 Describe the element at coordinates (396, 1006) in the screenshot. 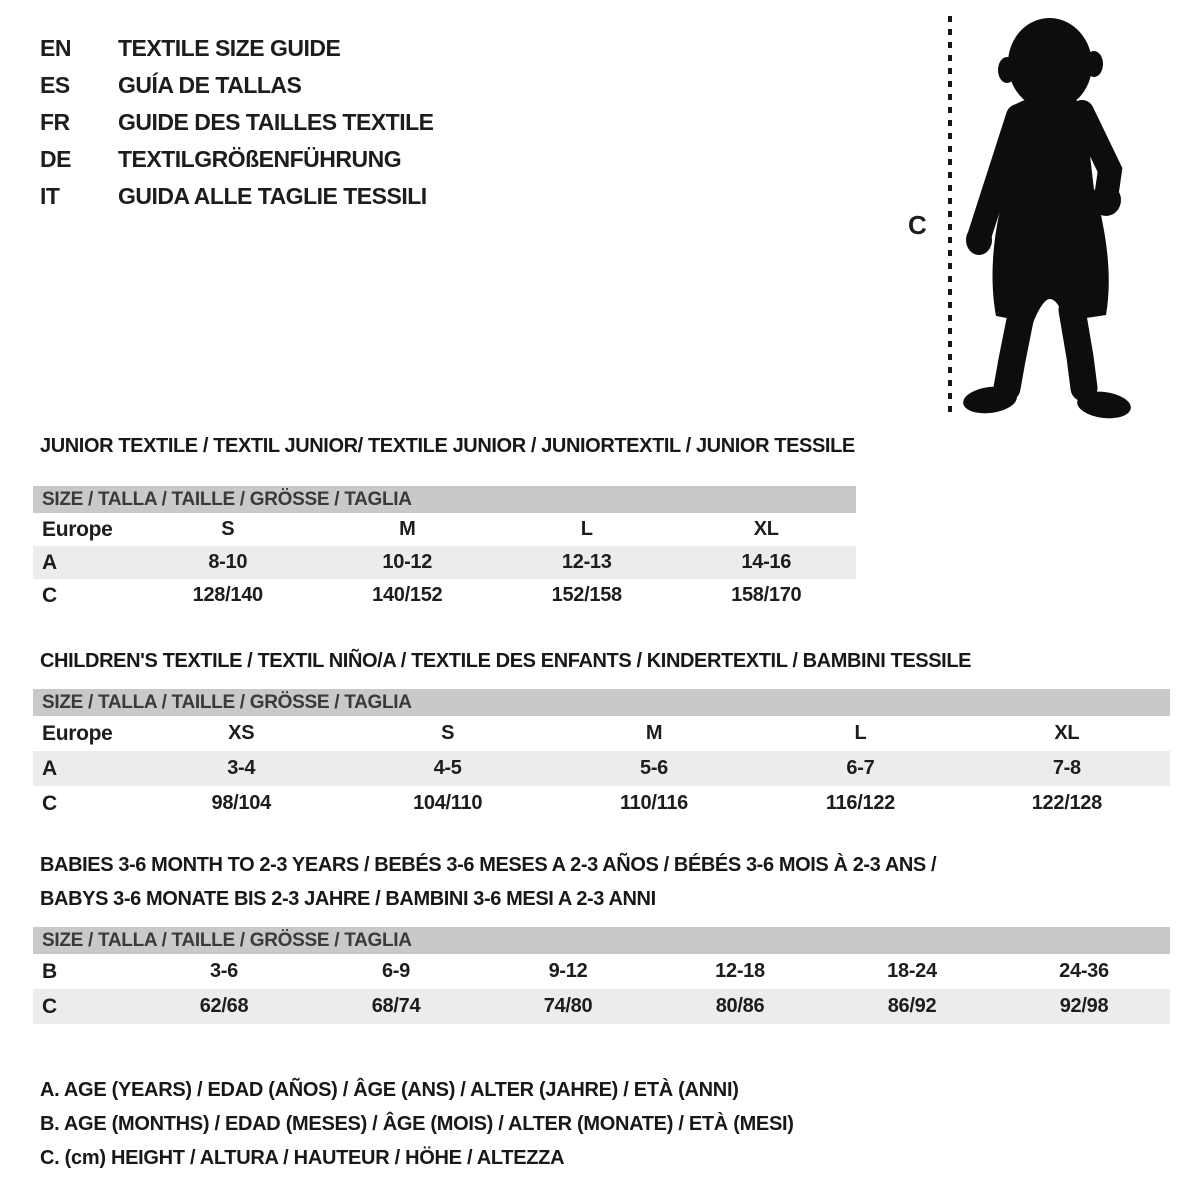

I see `table-cell: 68/74` at that location.